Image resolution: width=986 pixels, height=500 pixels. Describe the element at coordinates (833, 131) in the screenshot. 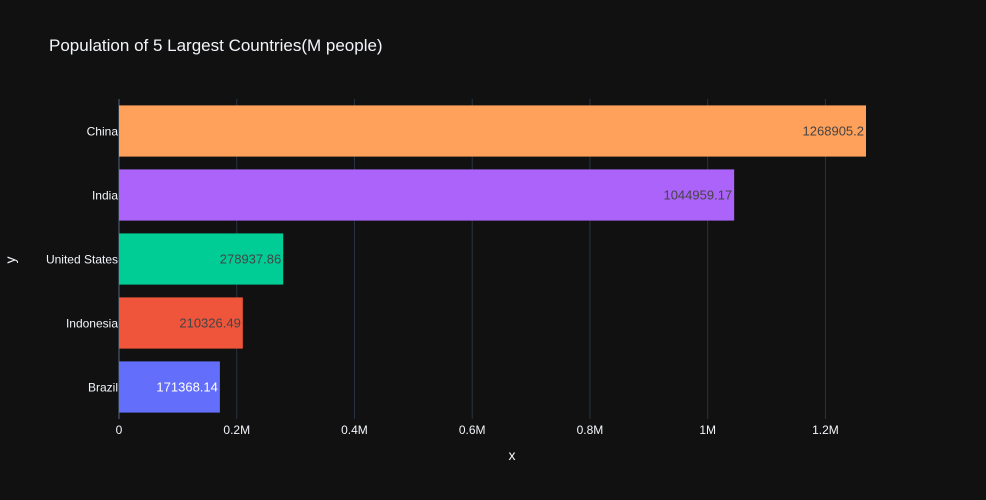

I see `data-label: 1268905.2` at that location.